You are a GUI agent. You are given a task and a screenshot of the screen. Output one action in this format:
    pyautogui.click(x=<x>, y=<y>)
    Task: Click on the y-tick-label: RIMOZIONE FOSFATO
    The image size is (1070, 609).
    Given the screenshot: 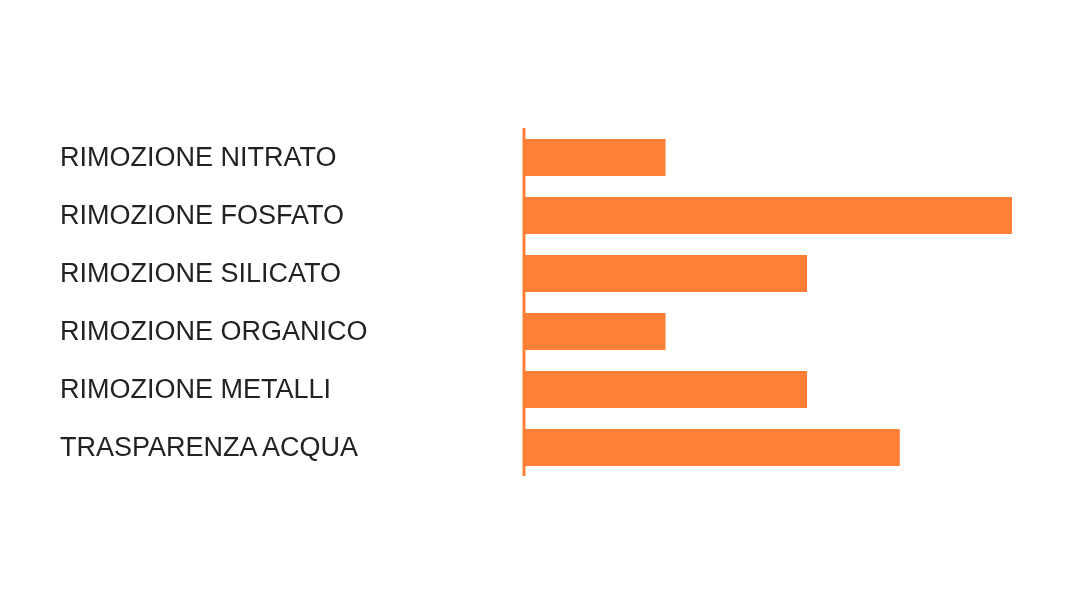 What is the action you would take?
    pyautogui.click(x=202, y=215)
    